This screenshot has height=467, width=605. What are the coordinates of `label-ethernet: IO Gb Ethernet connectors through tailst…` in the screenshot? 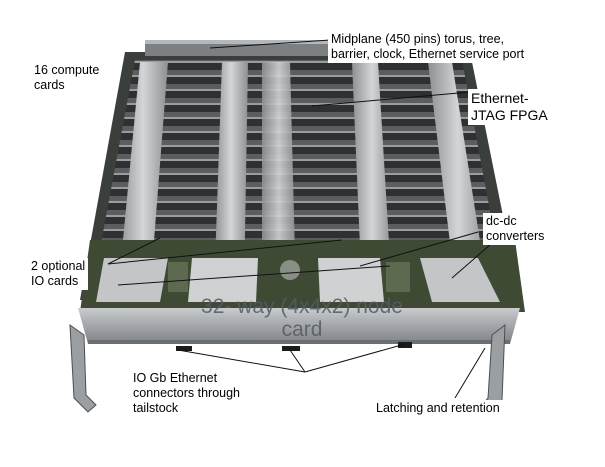 It's located at (187, 393).